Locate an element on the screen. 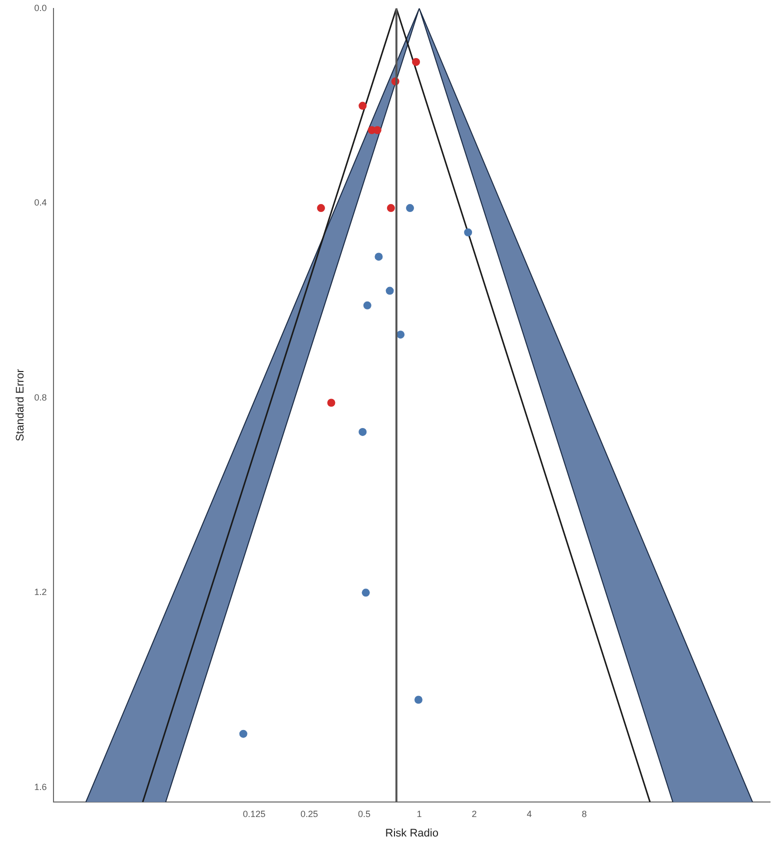 This screenshot has height=854, width=778. x-tick-label: 0.5 is located at coordinates (364, 813).